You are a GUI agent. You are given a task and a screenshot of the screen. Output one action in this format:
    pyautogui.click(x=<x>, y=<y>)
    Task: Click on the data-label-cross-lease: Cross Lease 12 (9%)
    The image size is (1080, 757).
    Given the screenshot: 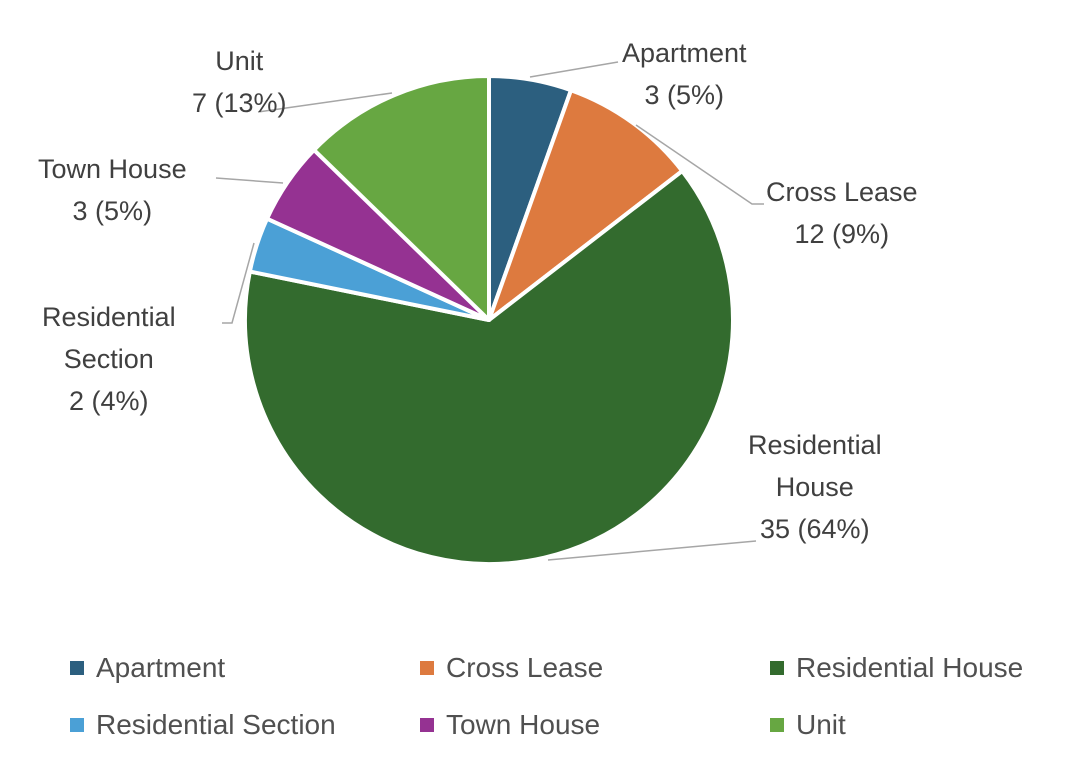 What is the action you would take?
    pyautogui.click(x=842, y=213)
    